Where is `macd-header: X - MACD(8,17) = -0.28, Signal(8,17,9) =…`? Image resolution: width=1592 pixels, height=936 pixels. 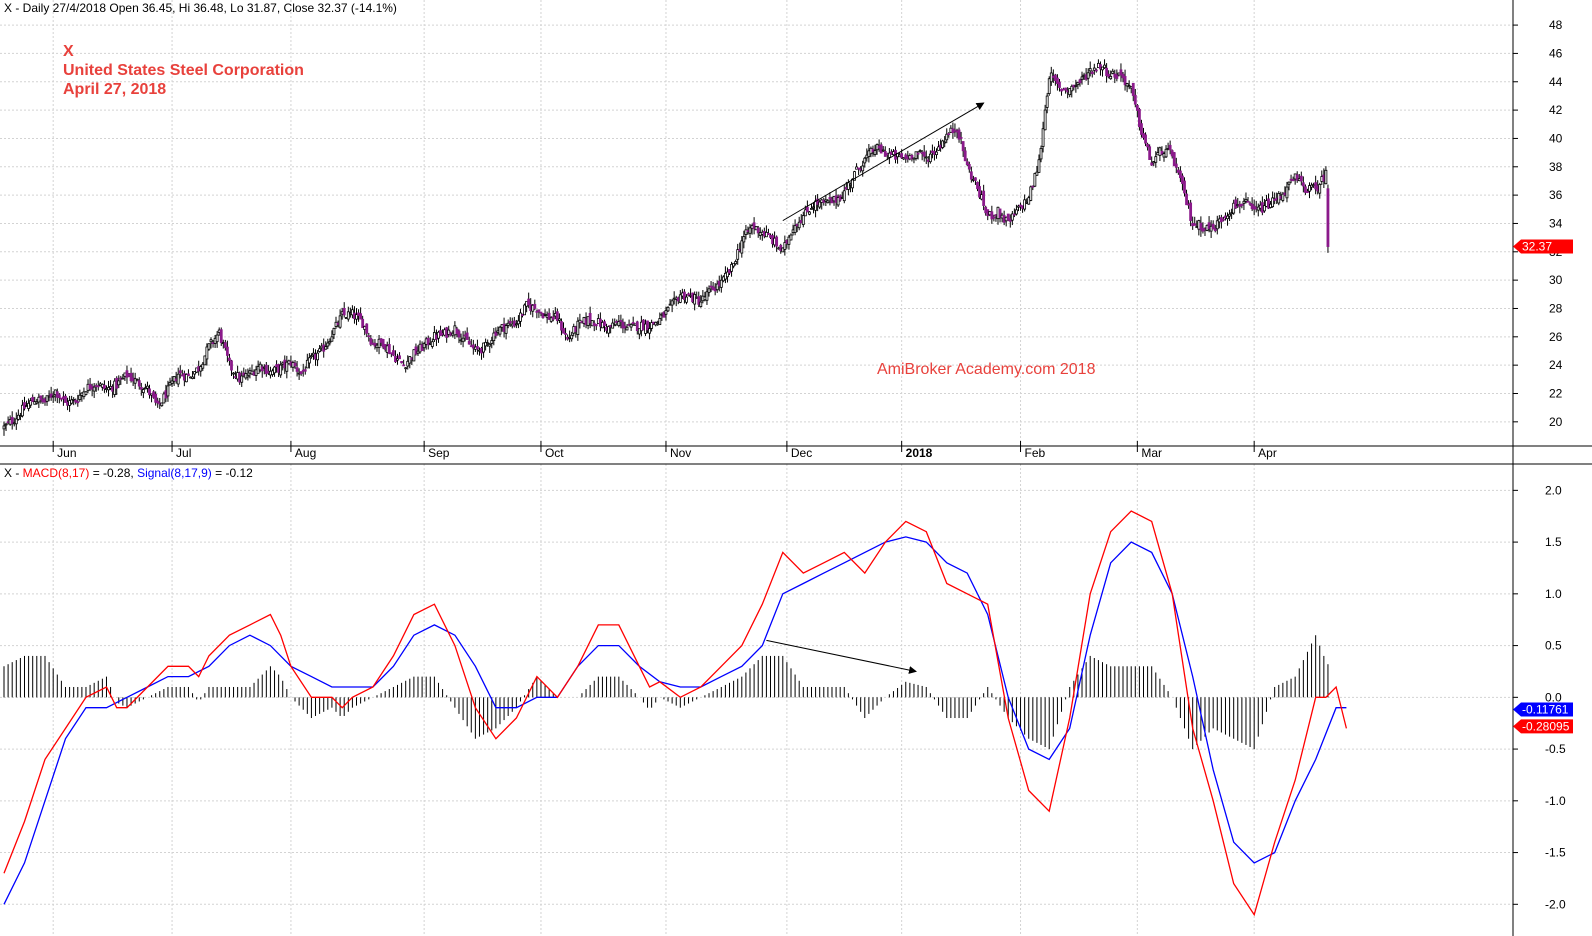
macd-header: X - MACD(8,17) = -0.28, Signal(8,17,9) =… is located at coordinates (128, 473).